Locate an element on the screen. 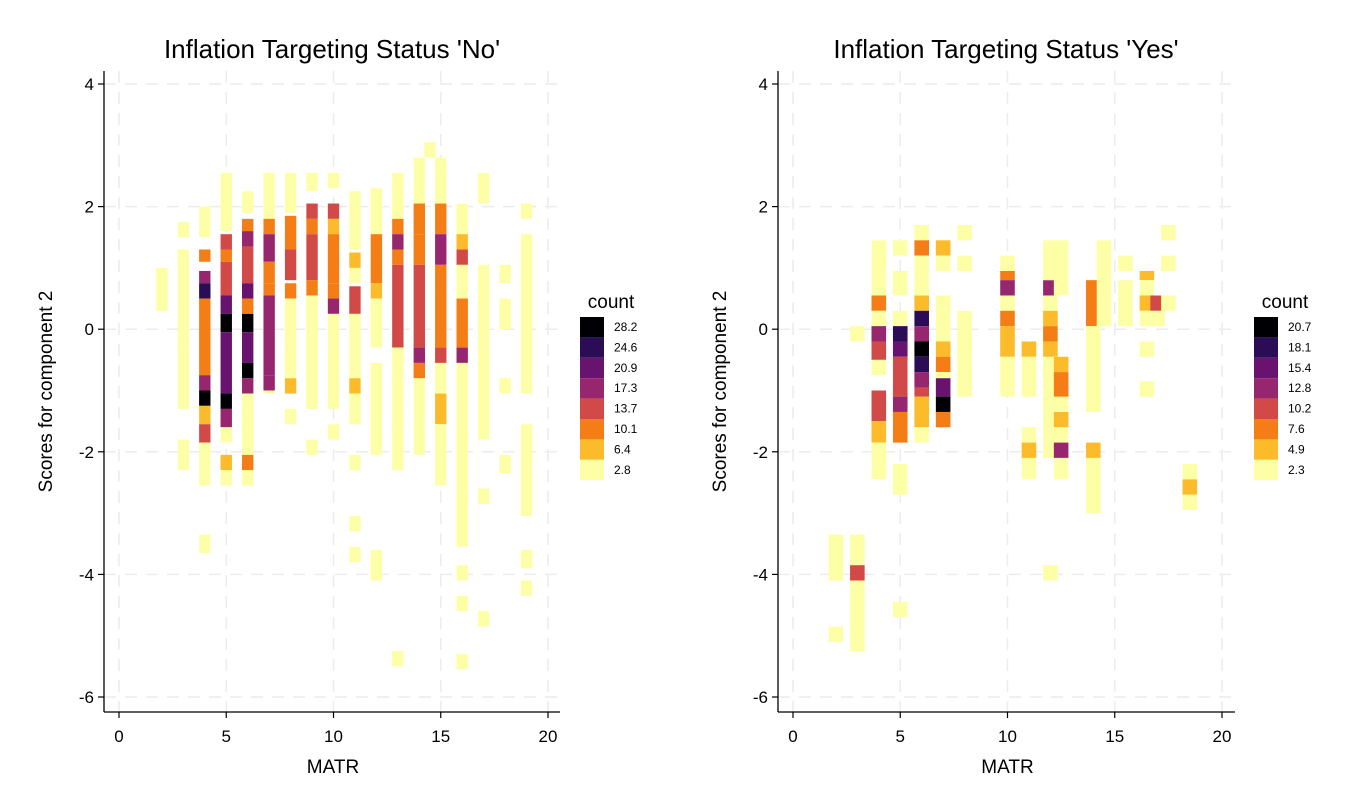 The height and width of the screenshot is (812, 1358). y-tick-label: 4 is located at coordinates (89, 84).